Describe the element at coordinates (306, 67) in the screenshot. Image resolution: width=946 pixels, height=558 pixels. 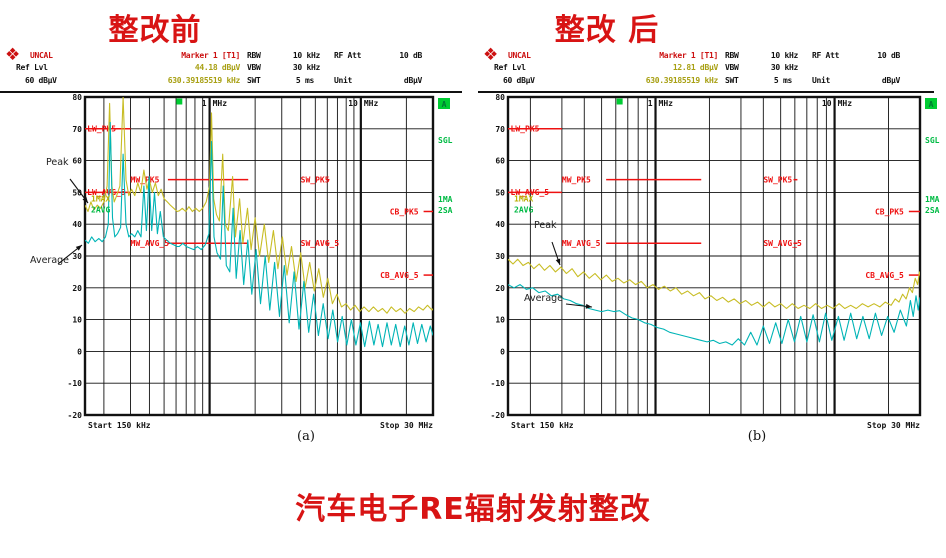
I see `vbw-value: 30 kHz` at that location.